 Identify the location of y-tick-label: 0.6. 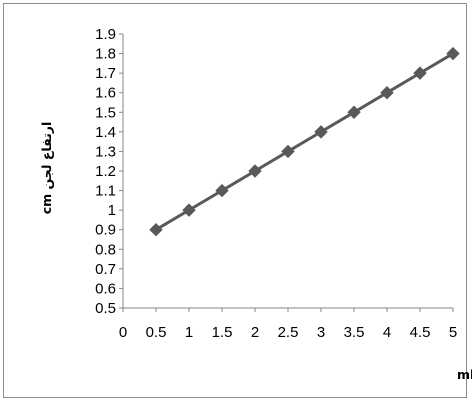
(105, 288).